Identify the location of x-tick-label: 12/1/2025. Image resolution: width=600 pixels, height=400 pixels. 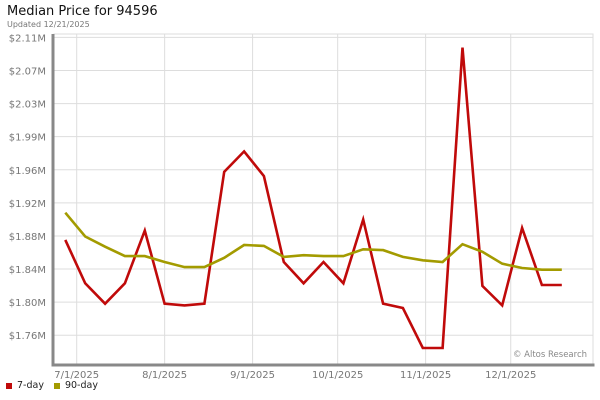
(510, 375).